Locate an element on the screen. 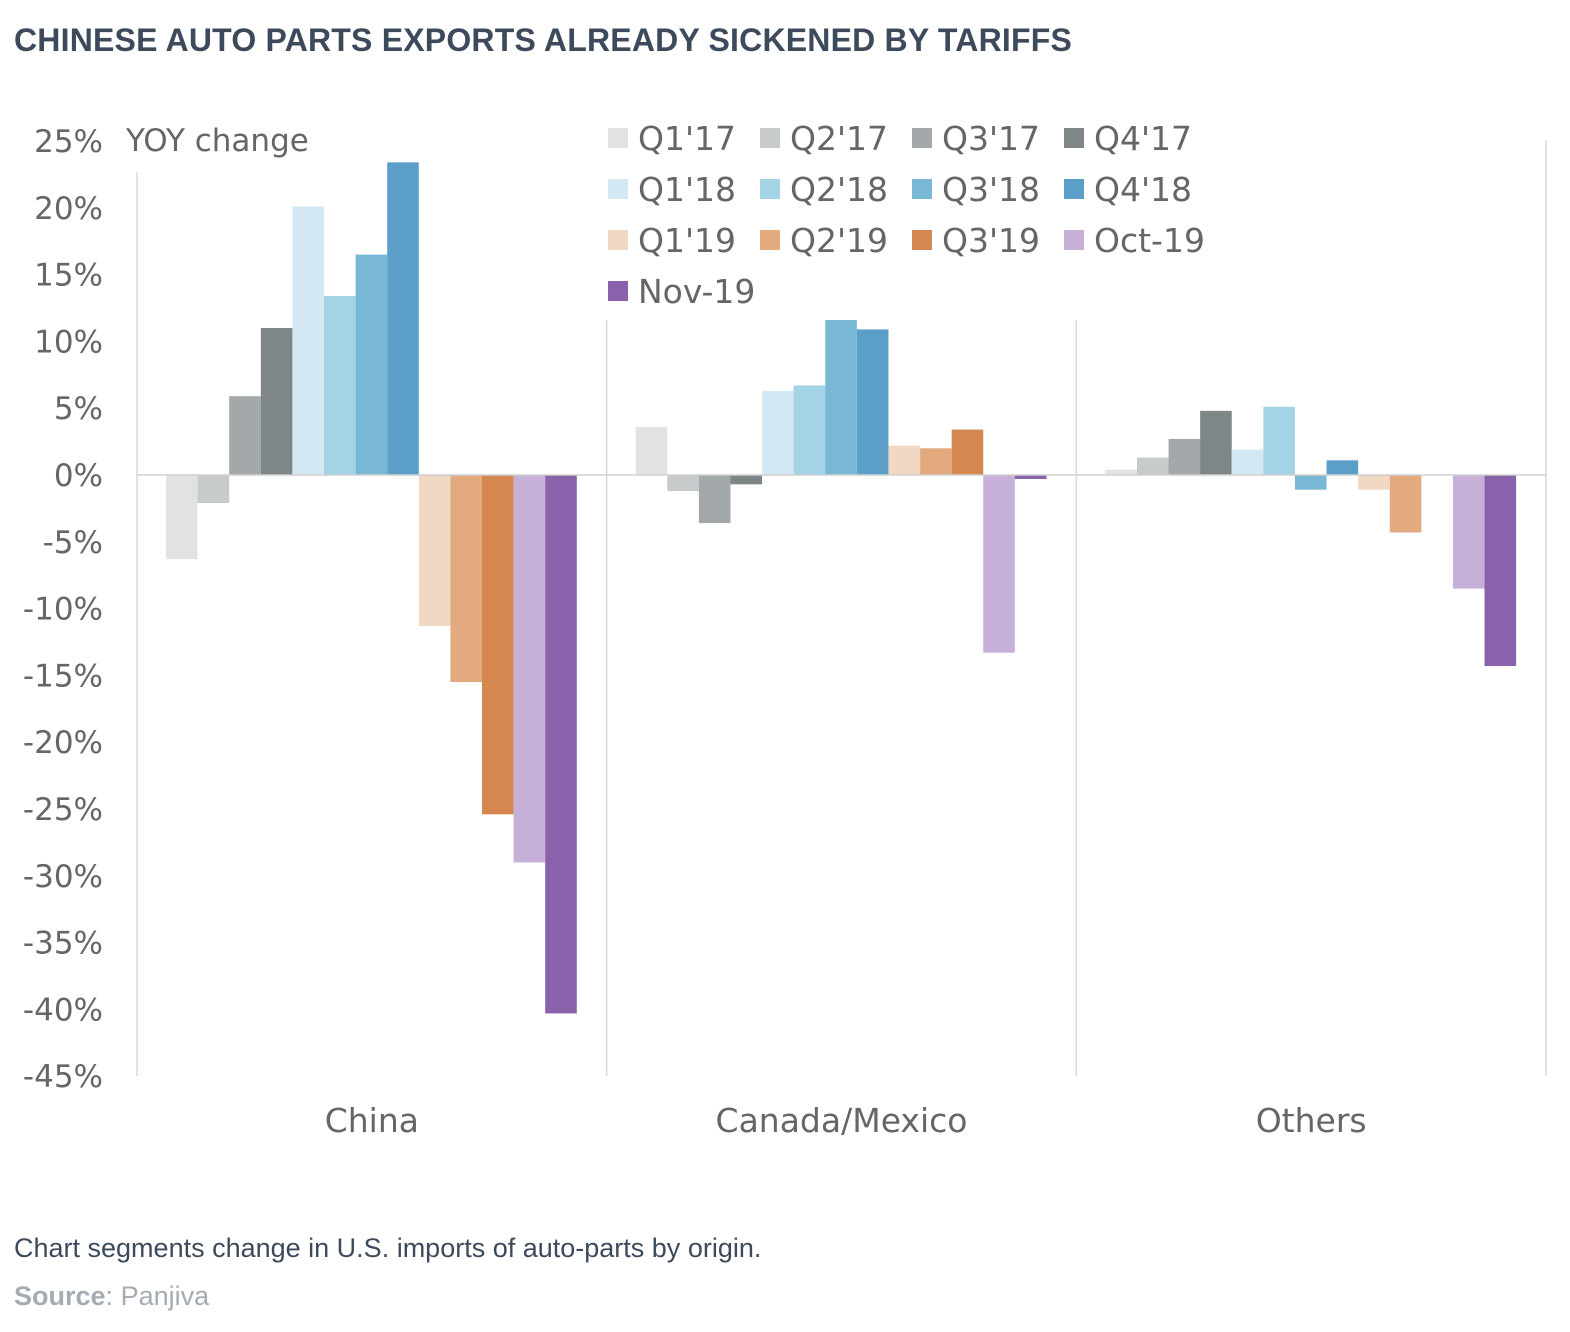 The height and width of the screenshot is (1332, 1570). y-tick-label: 0% is located at coordinates (78, 476).